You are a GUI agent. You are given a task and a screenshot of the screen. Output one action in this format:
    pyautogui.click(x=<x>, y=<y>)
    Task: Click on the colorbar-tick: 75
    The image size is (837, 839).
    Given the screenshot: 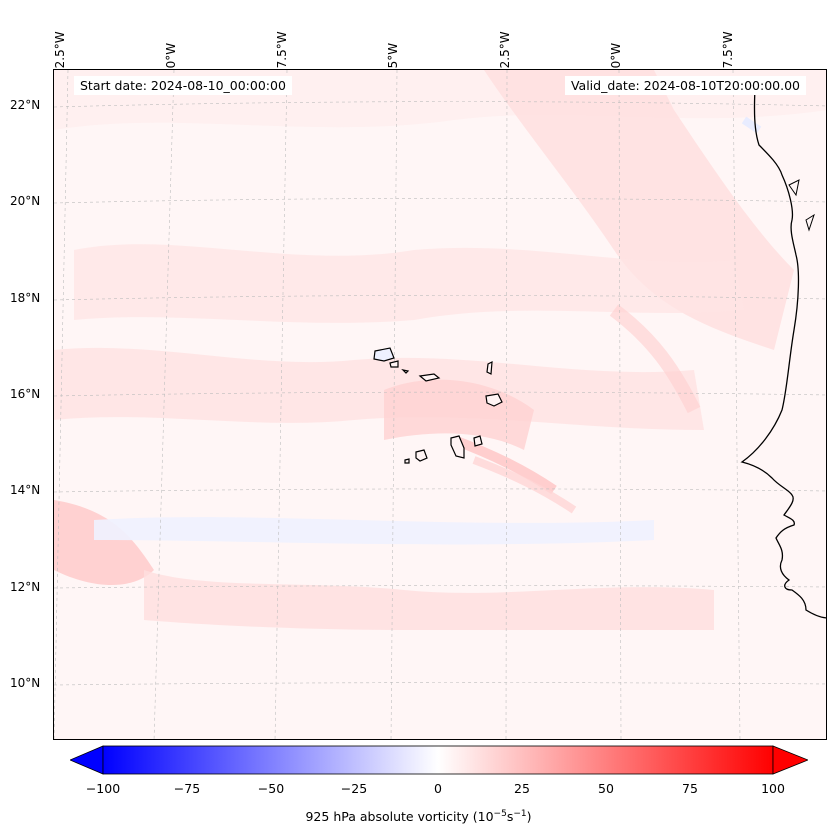 What is the action you would take?
    pyautogui.click(x=690, y=788)
    